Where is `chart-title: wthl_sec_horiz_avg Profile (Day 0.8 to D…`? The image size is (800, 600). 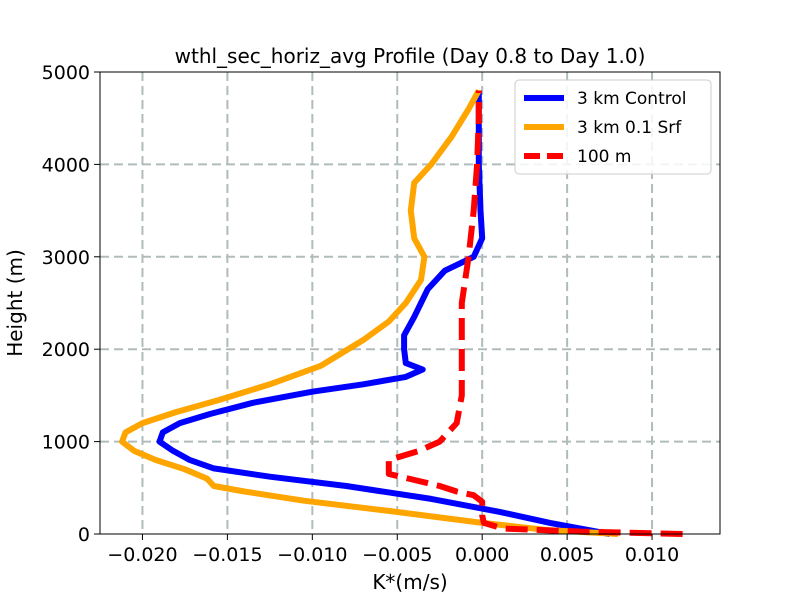 chart-title: wthl_sec_horiz_avg Profile (Day 0.8 to D… is located at coordinates (410, 56).